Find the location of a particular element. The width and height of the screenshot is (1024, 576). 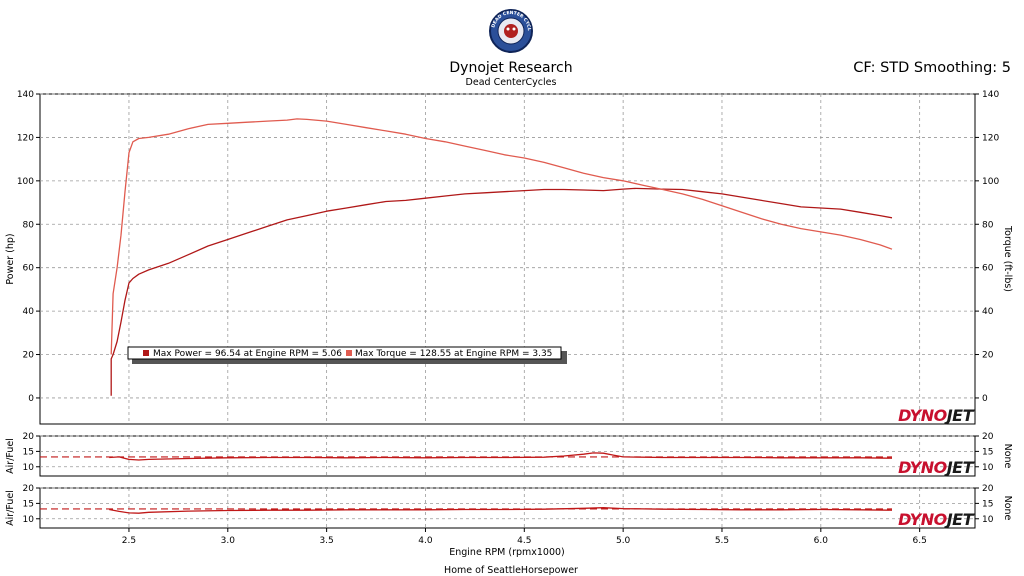

air-fuel-panel-2: 10 10 15 15 20 20 Air/Fuel None DYNOJET is located at coordinates (509, 506).